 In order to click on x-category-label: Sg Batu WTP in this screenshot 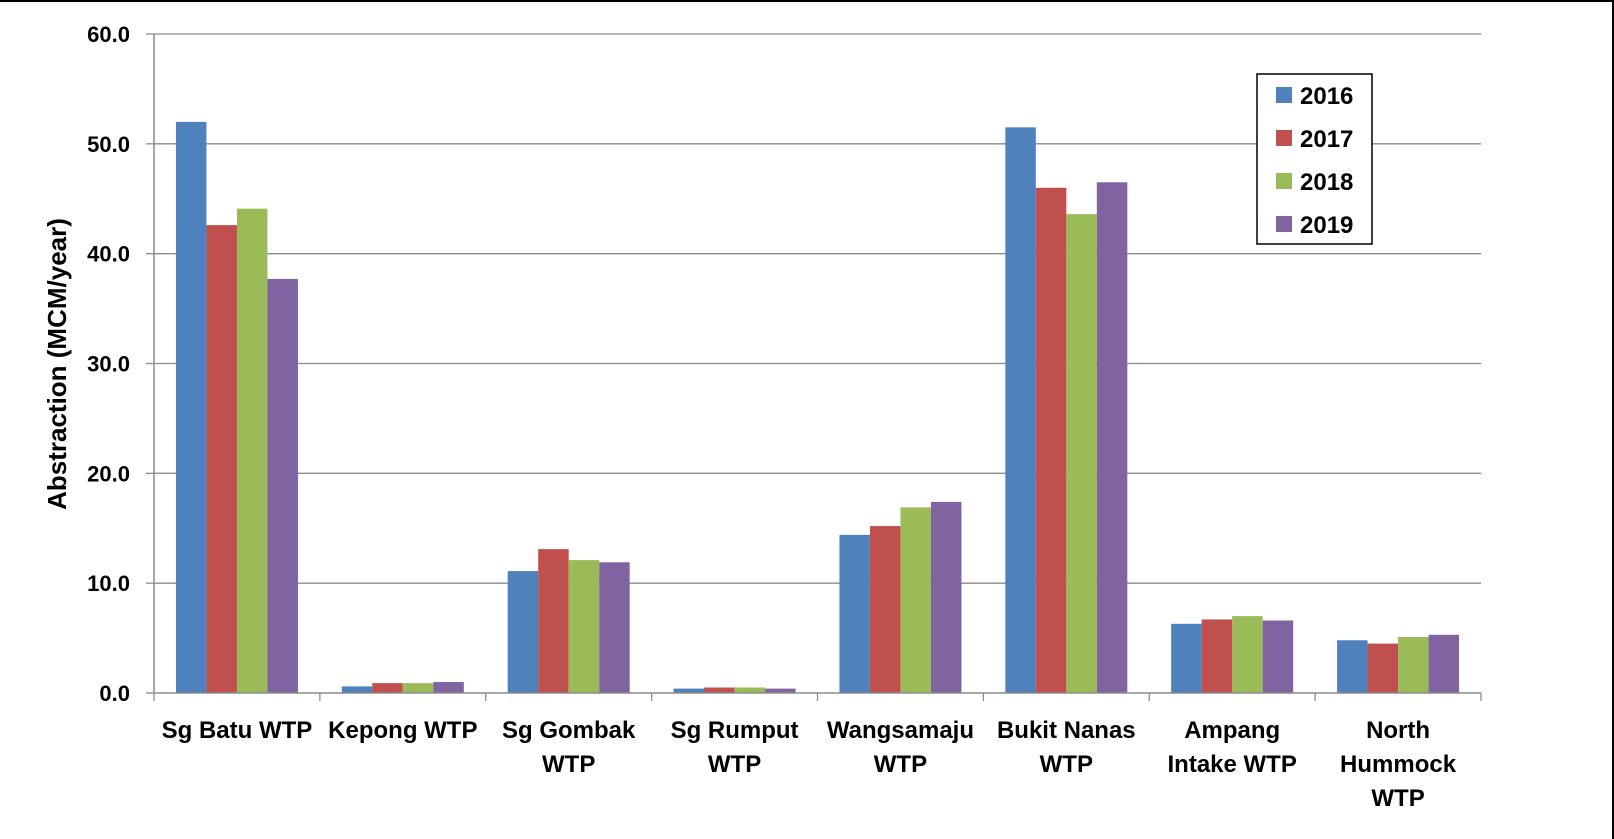, I will do `click(237, 730)`.